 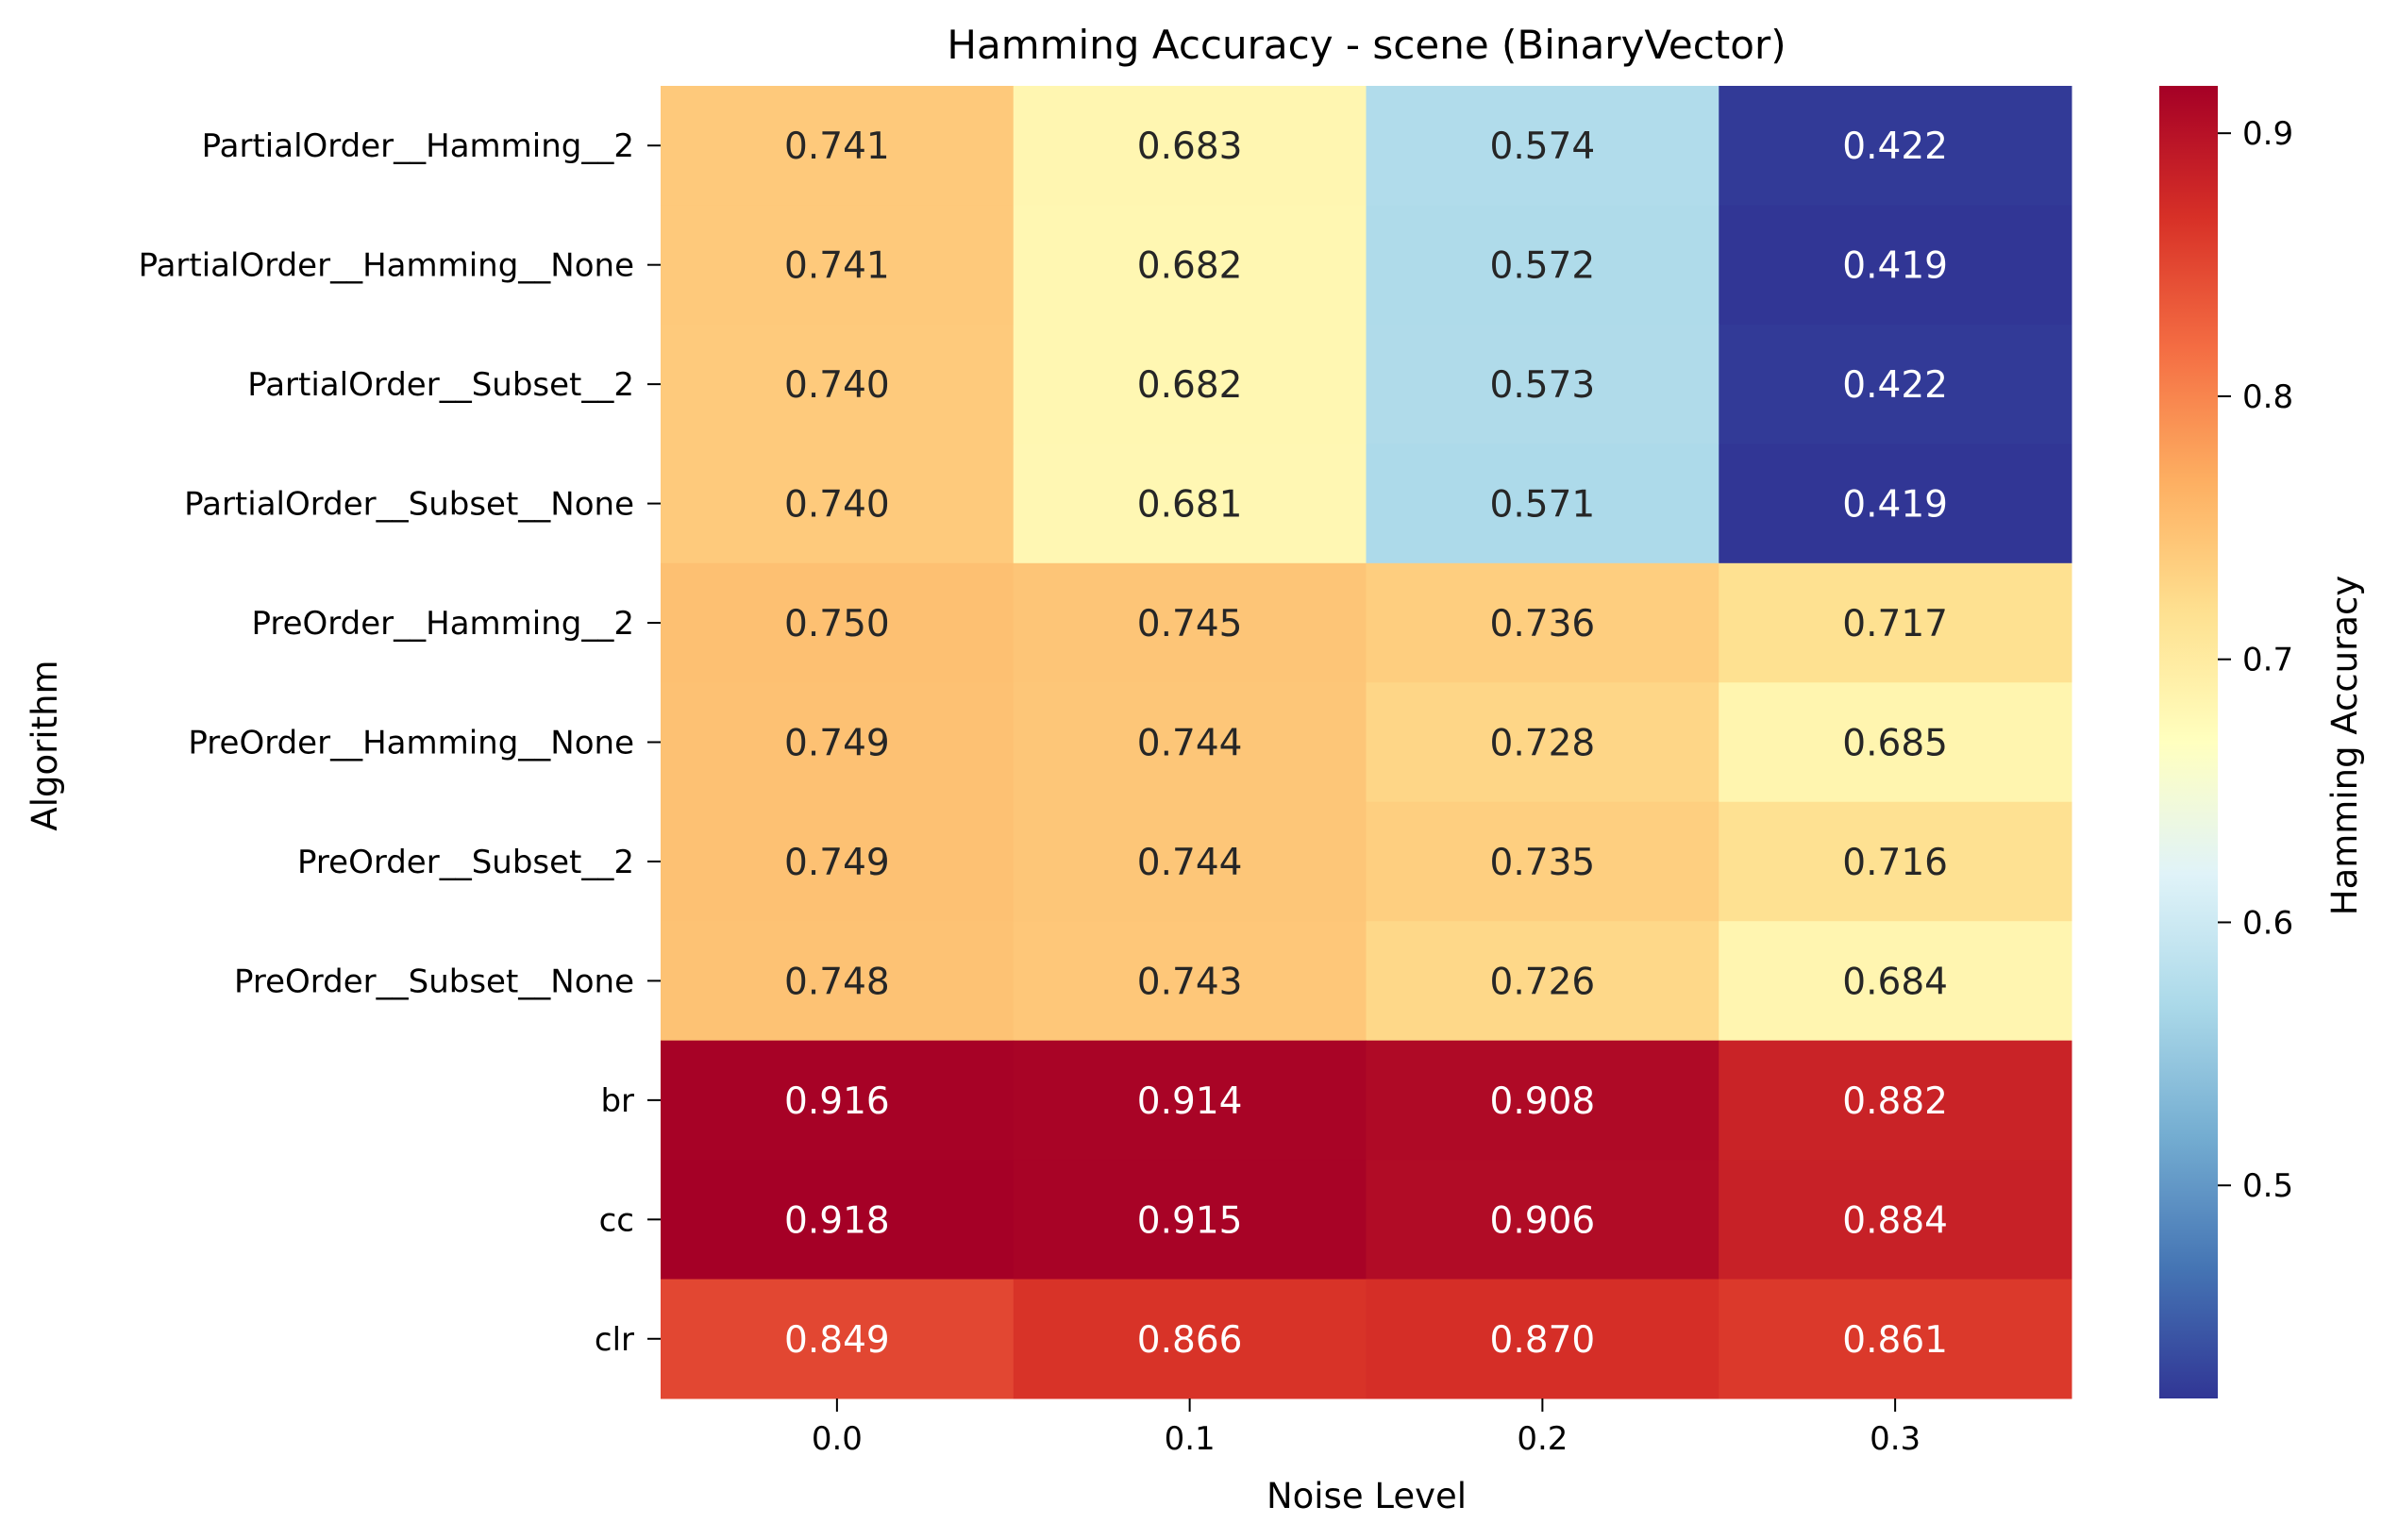 What do you see at coordinates (1190, 1220) in the screenshot?
I see `cell-value-label: 0.915` at bounding box center [1190, 1220].